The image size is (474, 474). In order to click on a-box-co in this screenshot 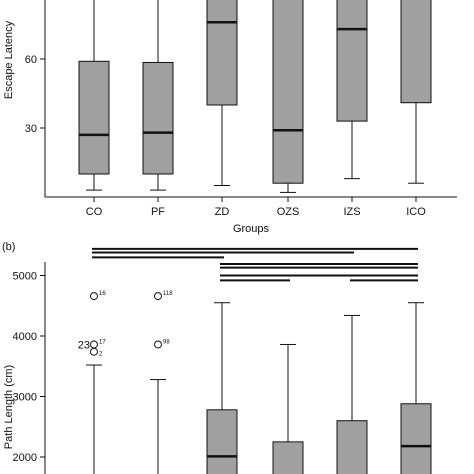, I will do `click(94, 95)`.